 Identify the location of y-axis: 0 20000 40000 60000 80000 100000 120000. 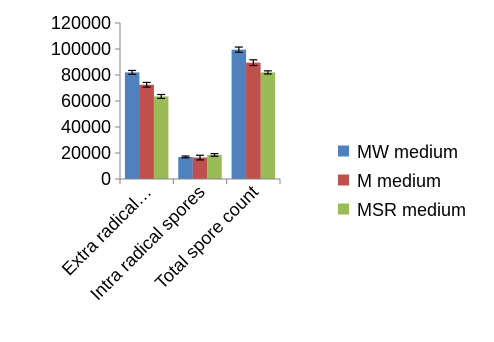
(86, 101).